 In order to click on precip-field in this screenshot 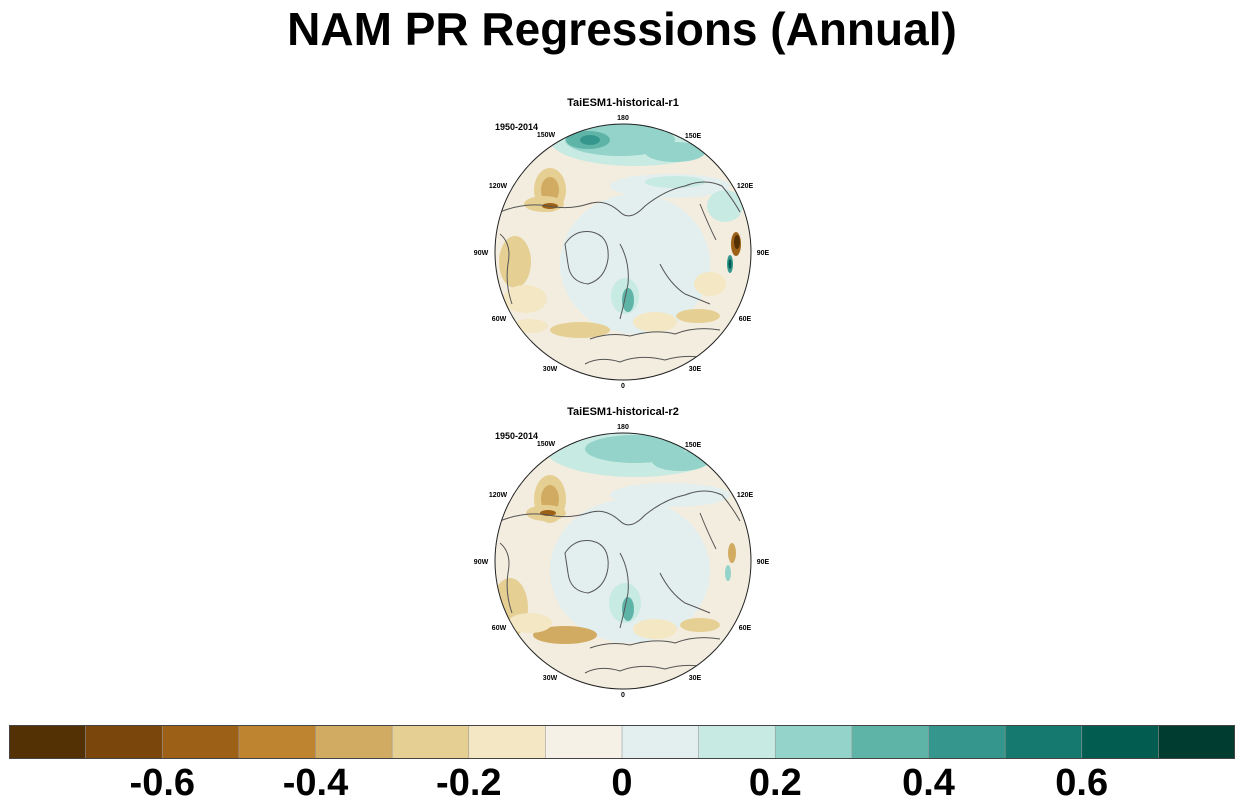, I will do `click(623, 252)`.